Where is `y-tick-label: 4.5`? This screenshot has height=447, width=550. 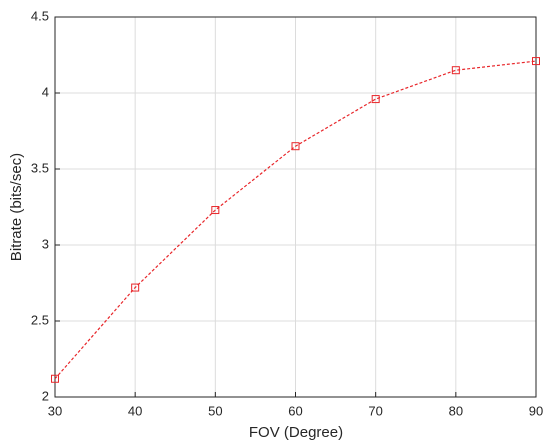 y-tick-label: 4.5 is located at coordinates (40, 15).